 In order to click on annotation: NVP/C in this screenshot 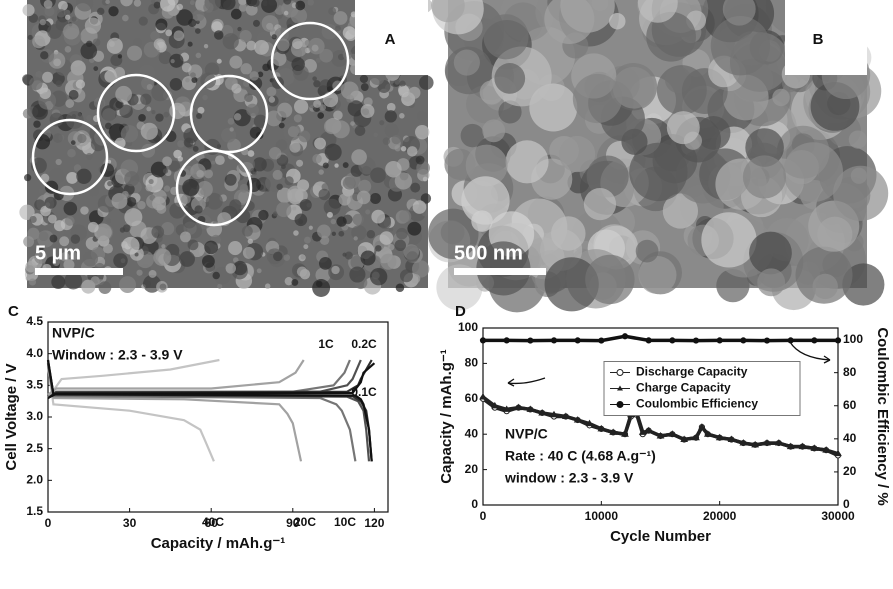, I will do `click(526, 434)`.